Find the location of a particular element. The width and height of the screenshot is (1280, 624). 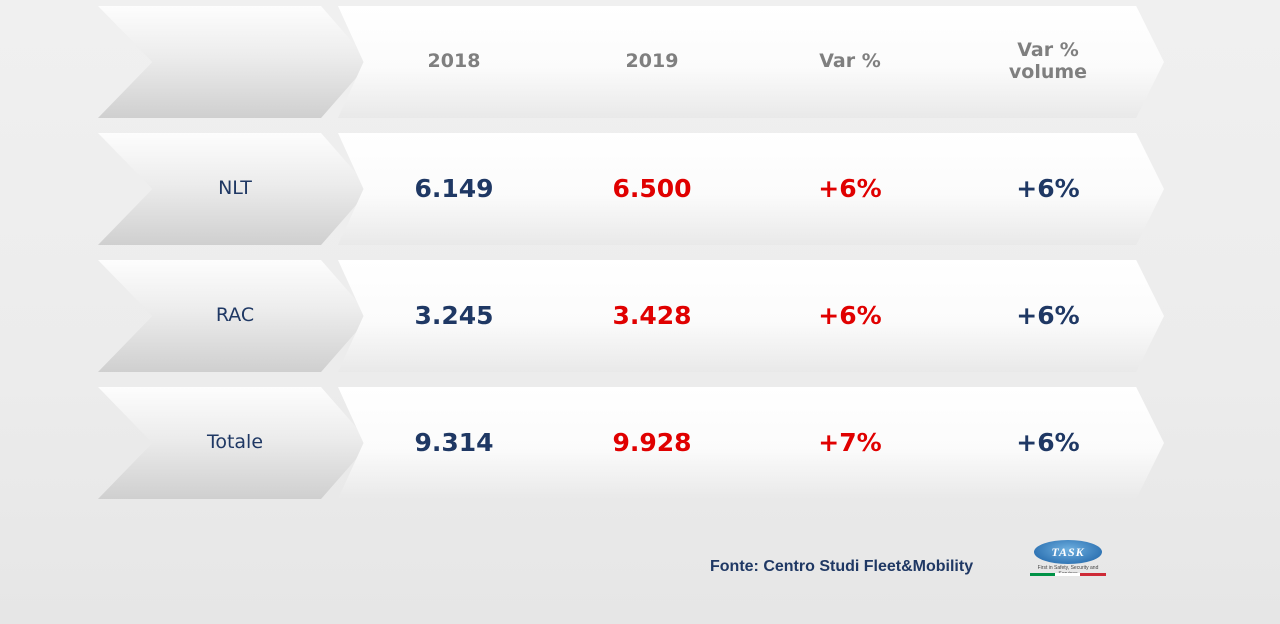

cell-v2018: 3.245 is located at coordinates (454, 315).